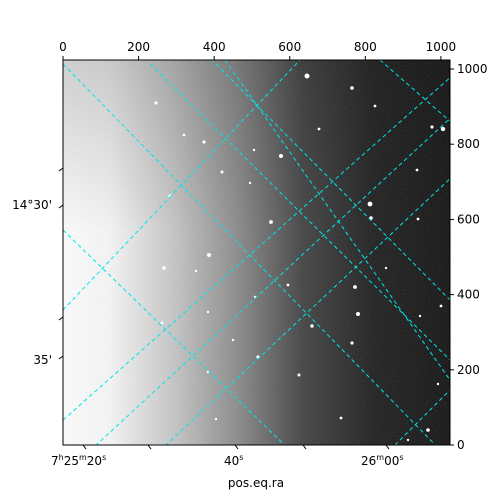 This screenshot has height=500, width=500. Describe the element at coordinates (78, 460) in the screenshot. I see `ra-tick-label-1: 7h25m20s` at that location.